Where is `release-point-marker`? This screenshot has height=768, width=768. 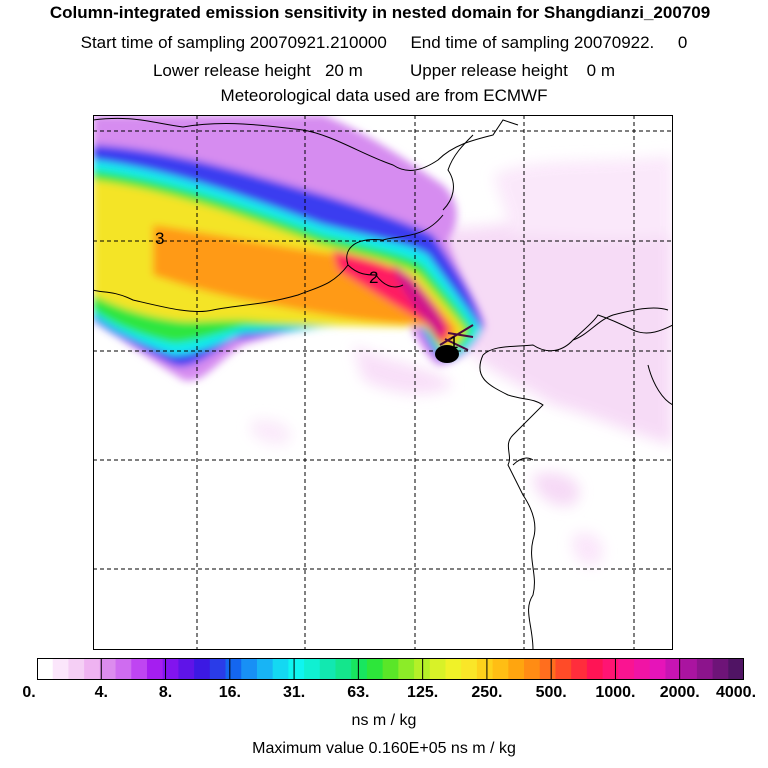
release-point-marker is located at coordinates (454, 343).